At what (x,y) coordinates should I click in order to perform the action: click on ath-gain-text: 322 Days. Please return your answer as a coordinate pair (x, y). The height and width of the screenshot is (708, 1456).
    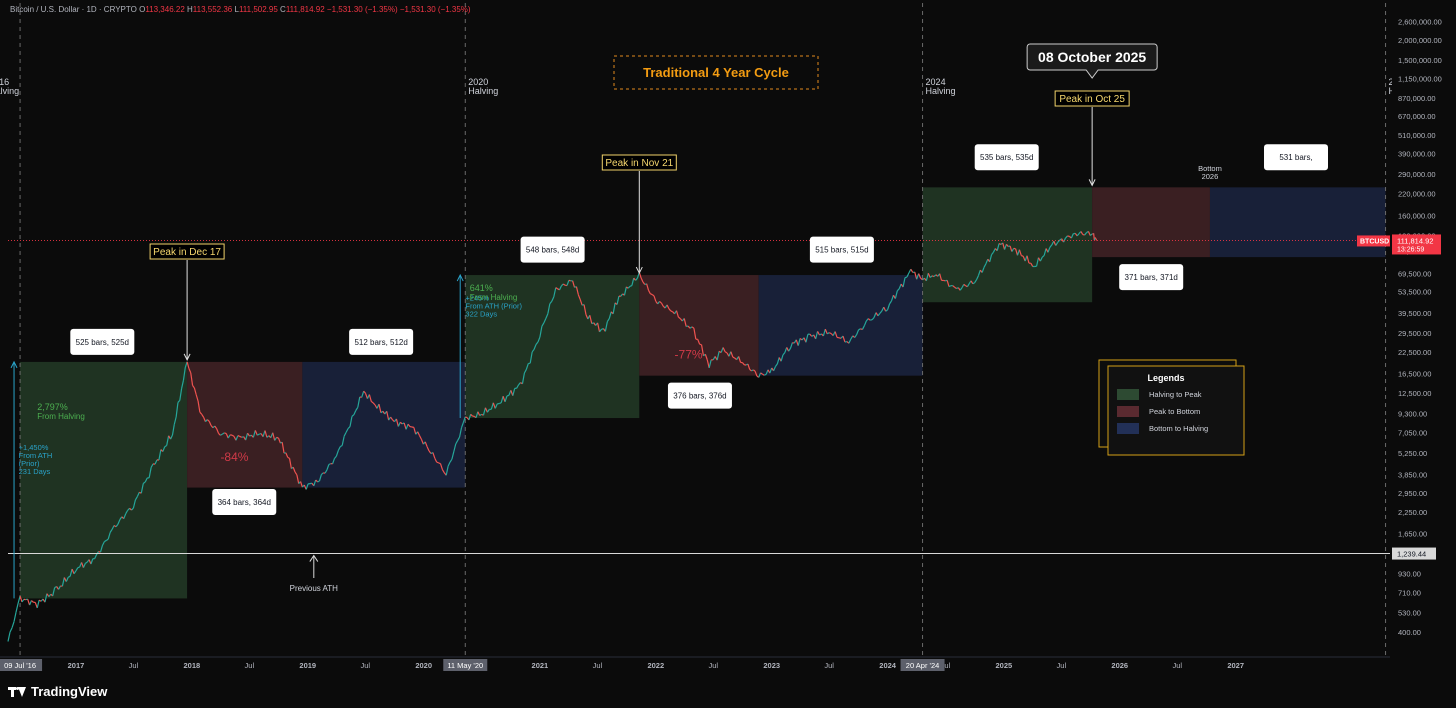
    Looking at the image, I should click on (481, 314).